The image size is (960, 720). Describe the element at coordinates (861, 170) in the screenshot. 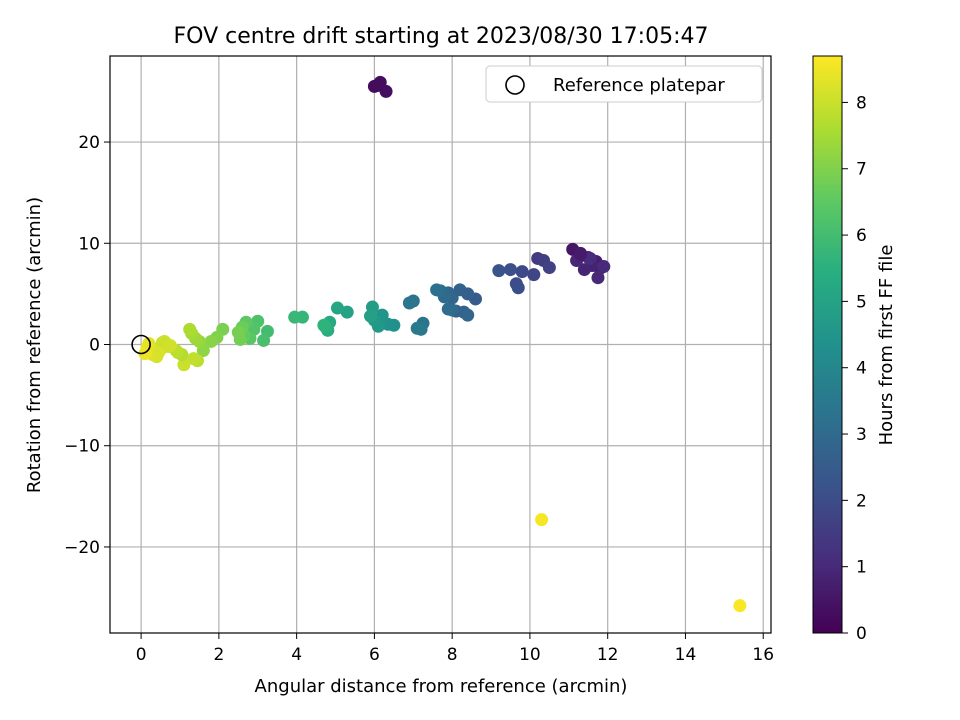

I see `colorbar-tick-label: 7` at that location.